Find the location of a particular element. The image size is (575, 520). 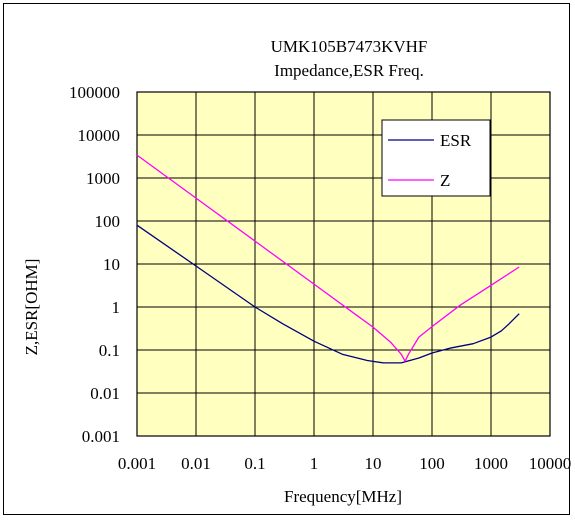

y-tick-label: 10000 is located at coordinates (99, 135).